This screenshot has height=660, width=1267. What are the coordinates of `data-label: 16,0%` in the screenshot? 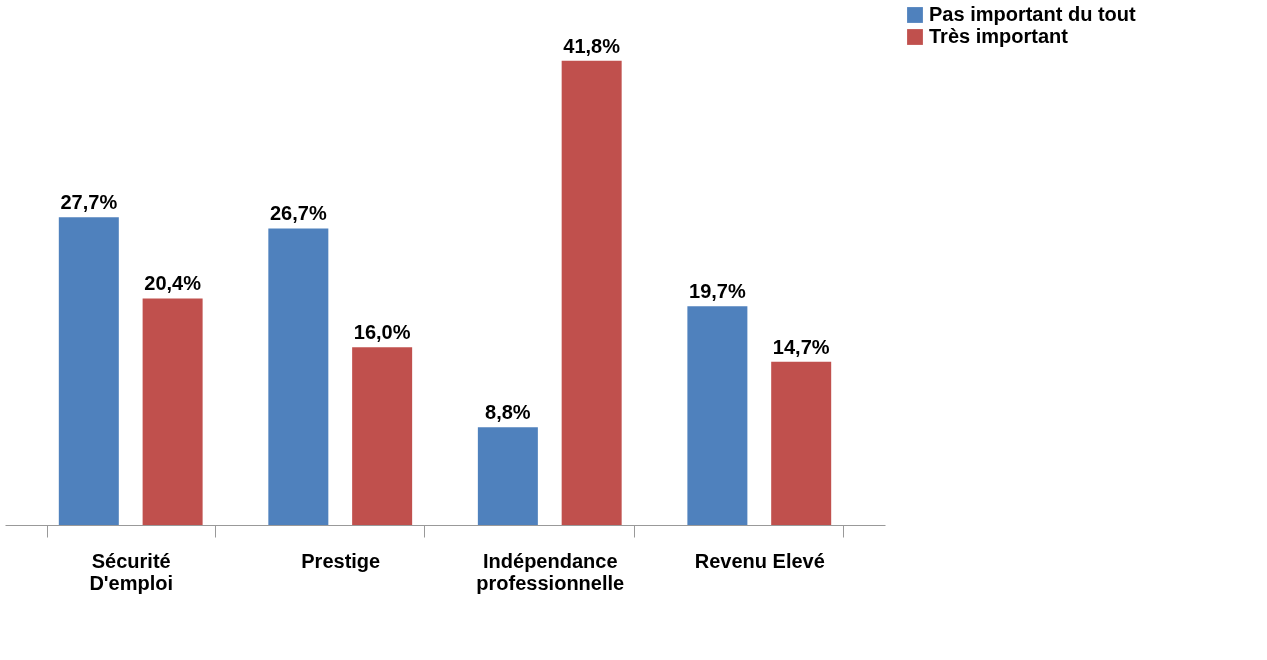 It's located at (382, 332).